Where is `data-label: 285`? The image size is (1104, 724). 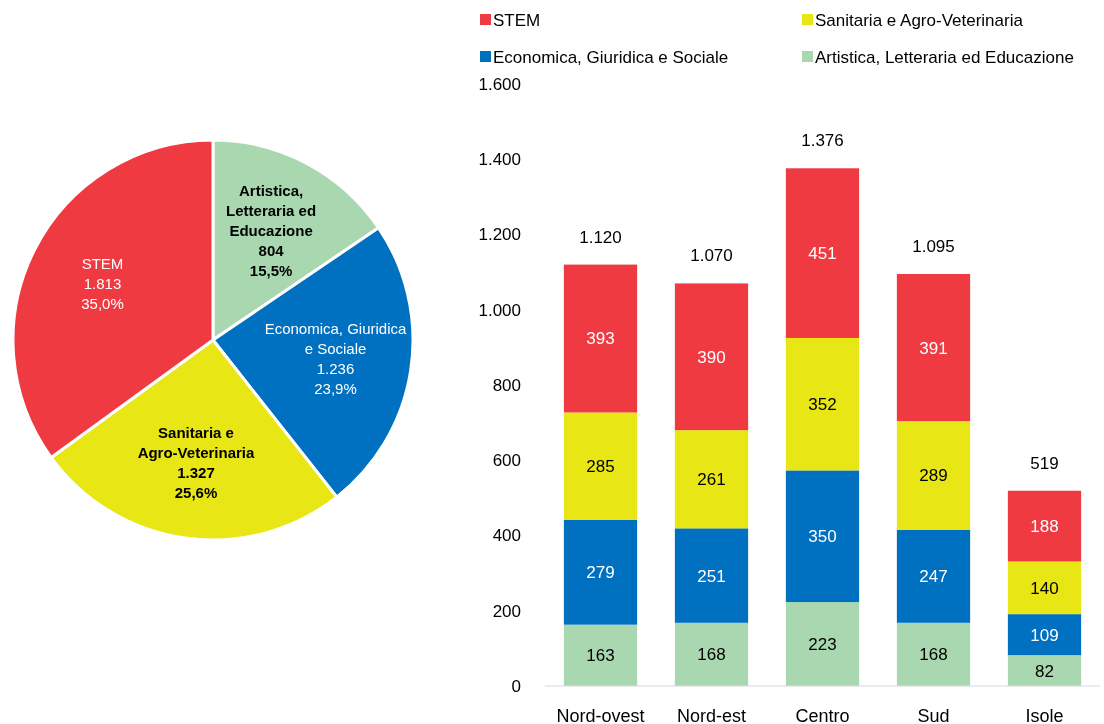 data-label: 285 is located at coordinates (600, 467).